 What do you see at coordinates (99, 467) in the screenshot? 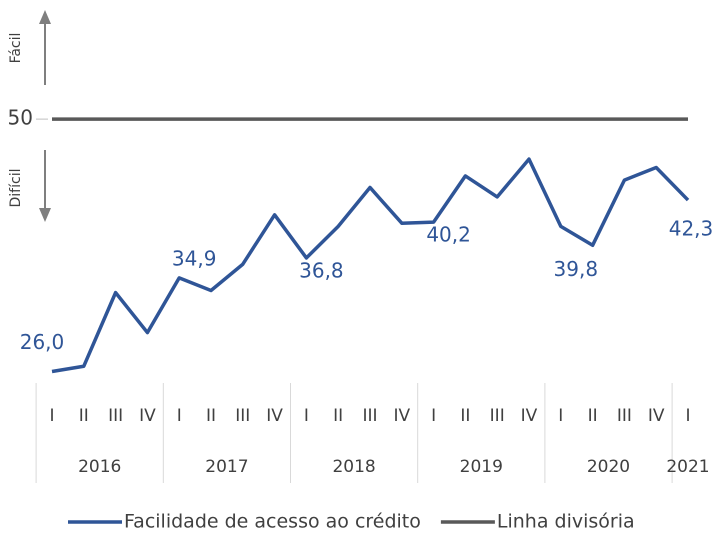
I see `year-label: 2016` at bounding box center [99, 467].